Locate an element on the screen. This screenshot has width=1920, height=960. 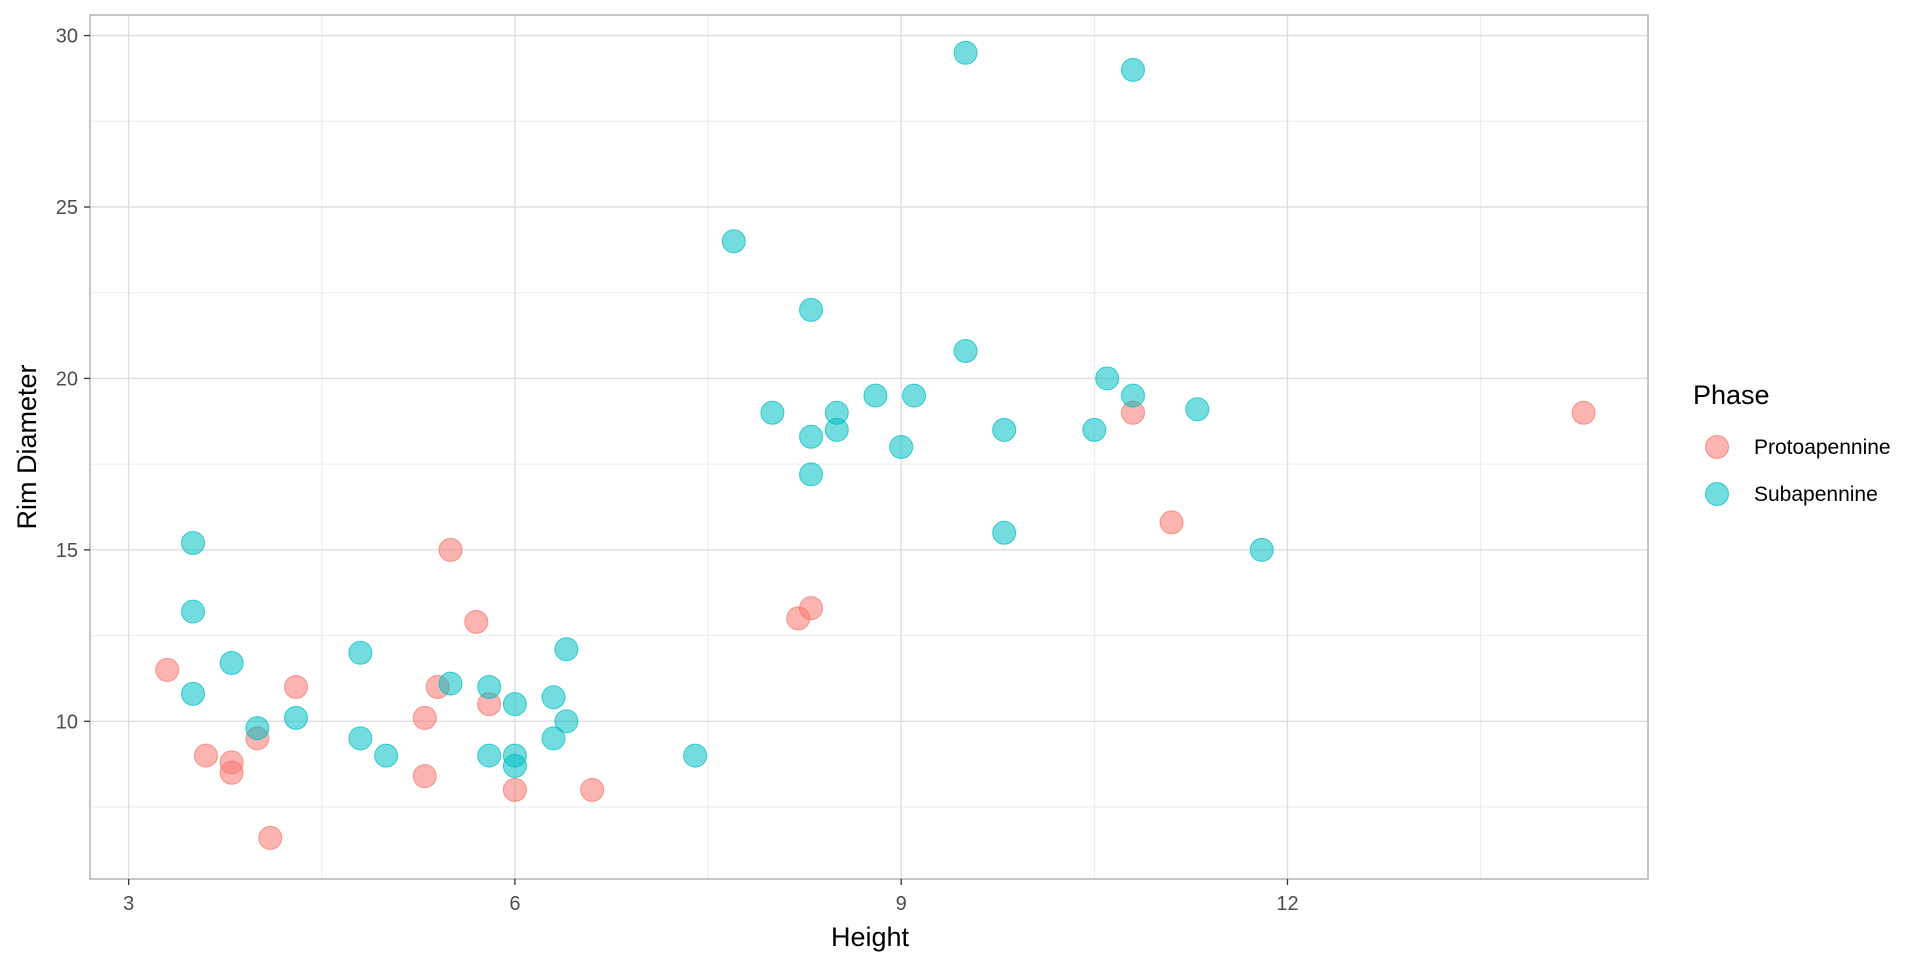
x-tick-label: 6 is located at coordinates (514, 904).